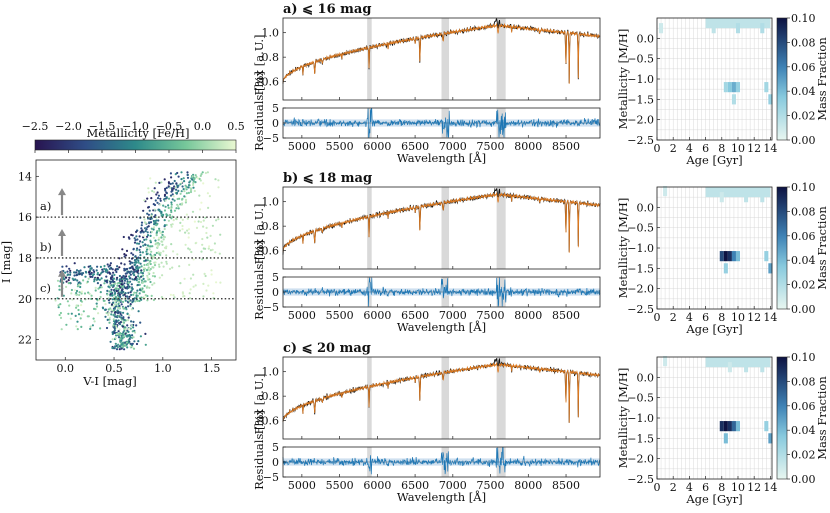  I want to click on age-xtick-label: 6, so click(705, 148).